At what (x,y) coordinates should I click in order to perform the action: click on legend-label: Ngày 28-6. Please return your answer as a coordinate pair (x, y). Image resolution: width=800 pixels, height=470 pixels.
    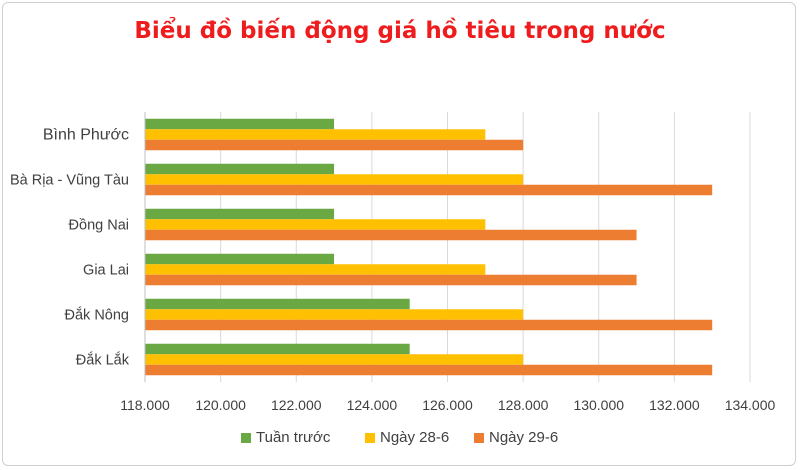
    Looking at the image, I should click on (414, 437).